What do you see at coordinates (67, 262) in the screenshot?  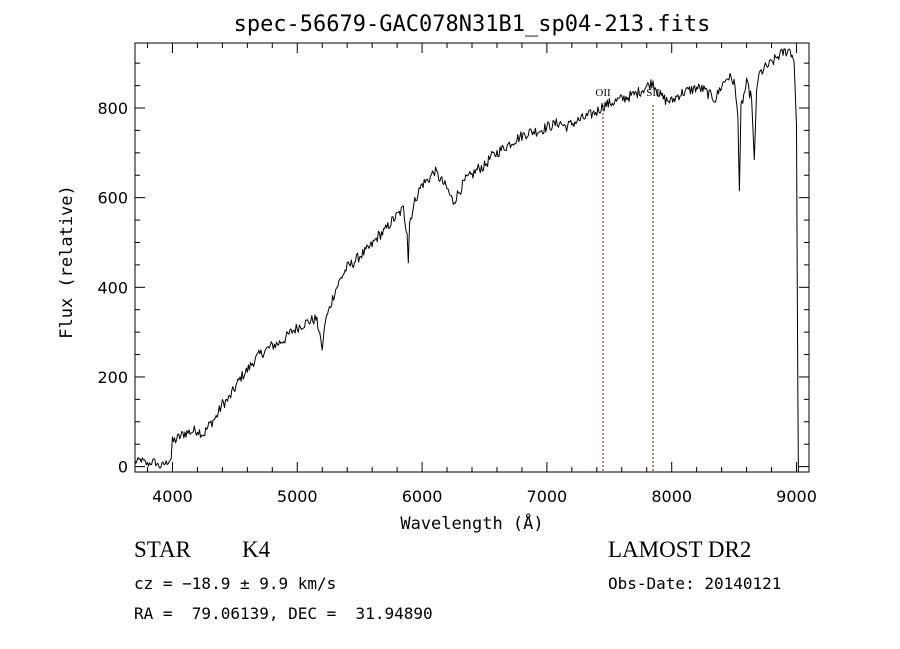 I see `y-axis-label: Flux (relative)` at bounding box center [67, 262].